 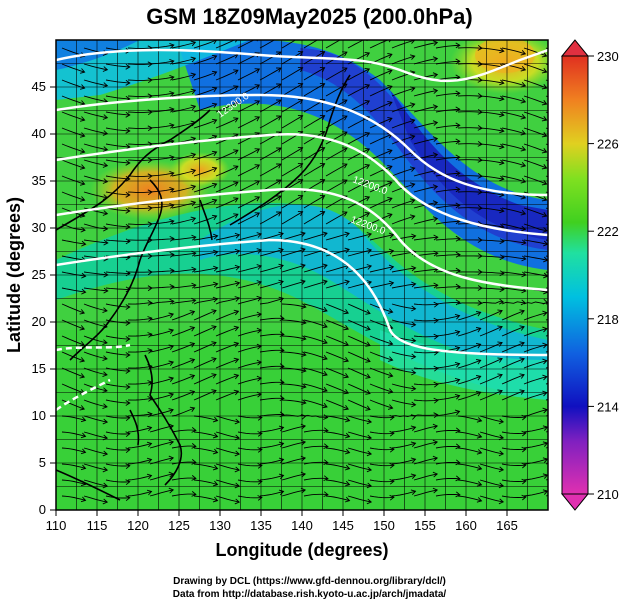 I want to click on colorbar-body, so click(x=575, y=275).